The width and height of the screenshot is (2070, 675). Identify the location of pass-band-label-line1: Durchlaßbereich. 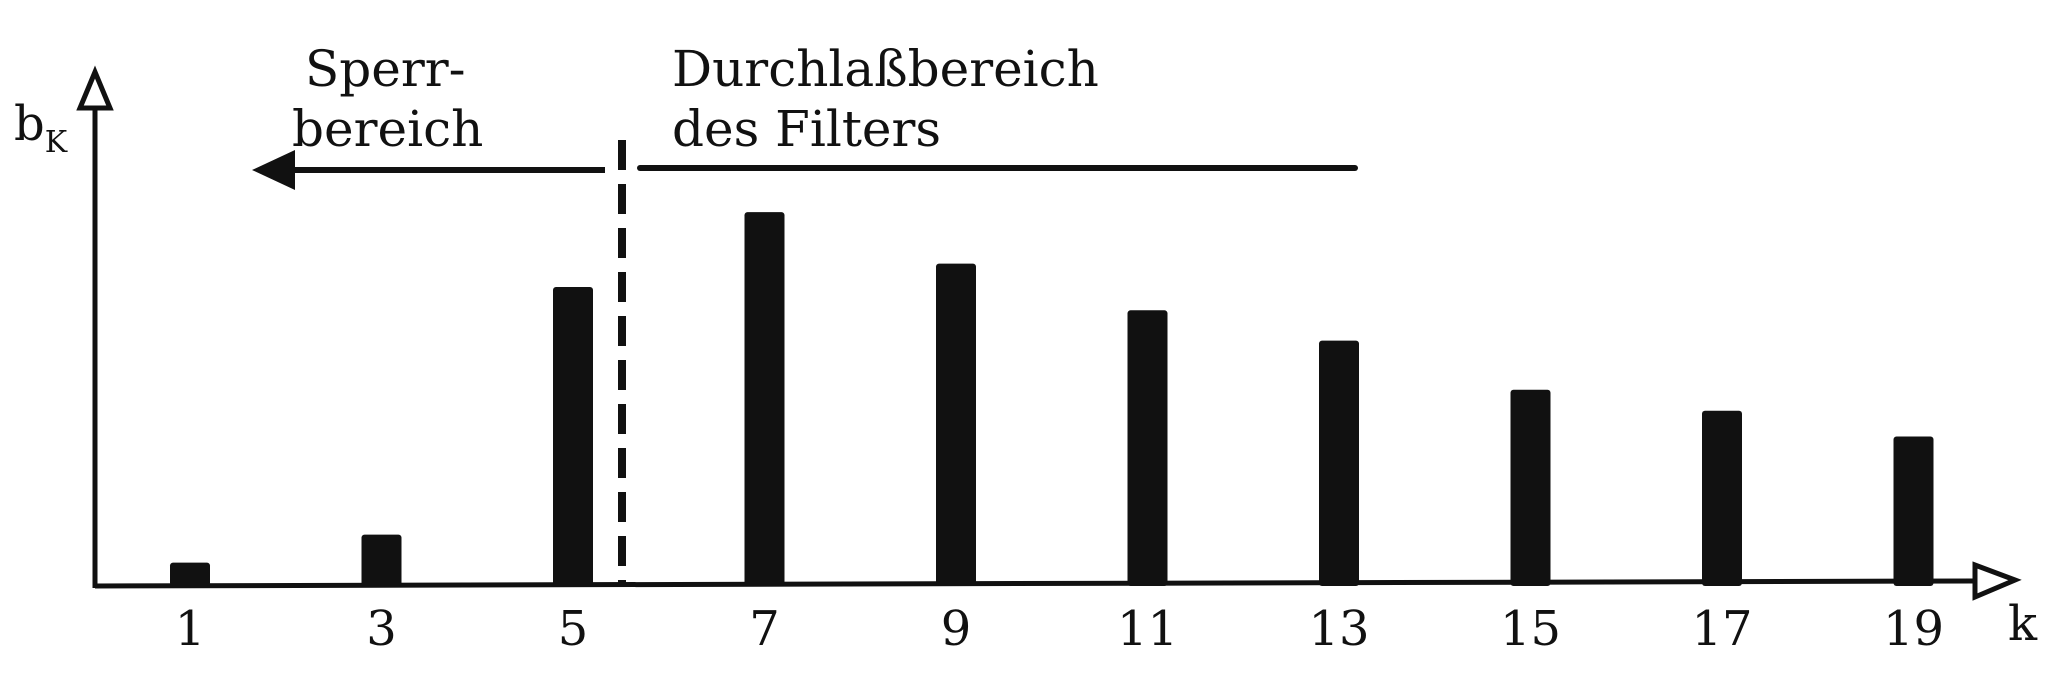
(885, 69).